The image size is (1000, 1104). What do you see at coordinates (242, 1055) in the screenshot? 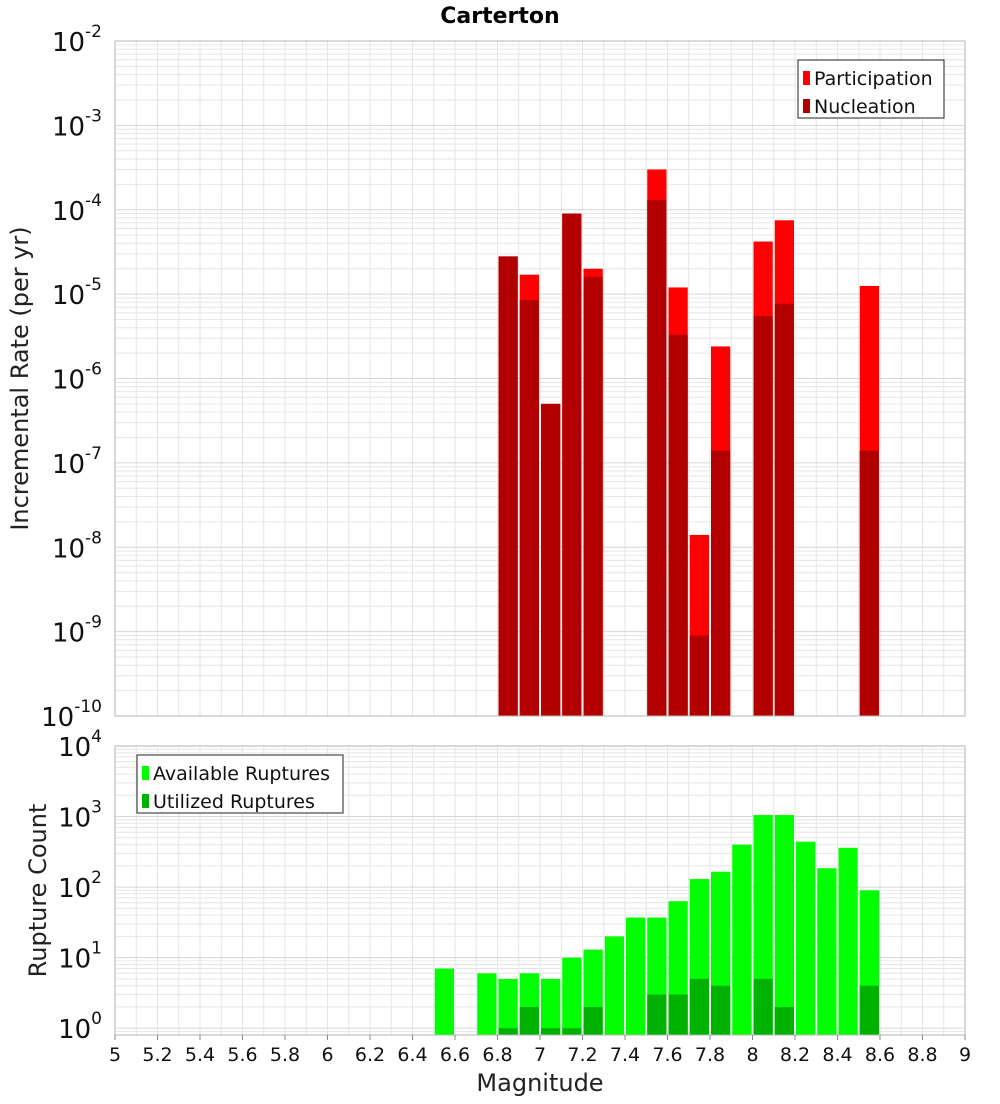
I see `x-tick-label: 5.6` at bounding box center [242, 1055].